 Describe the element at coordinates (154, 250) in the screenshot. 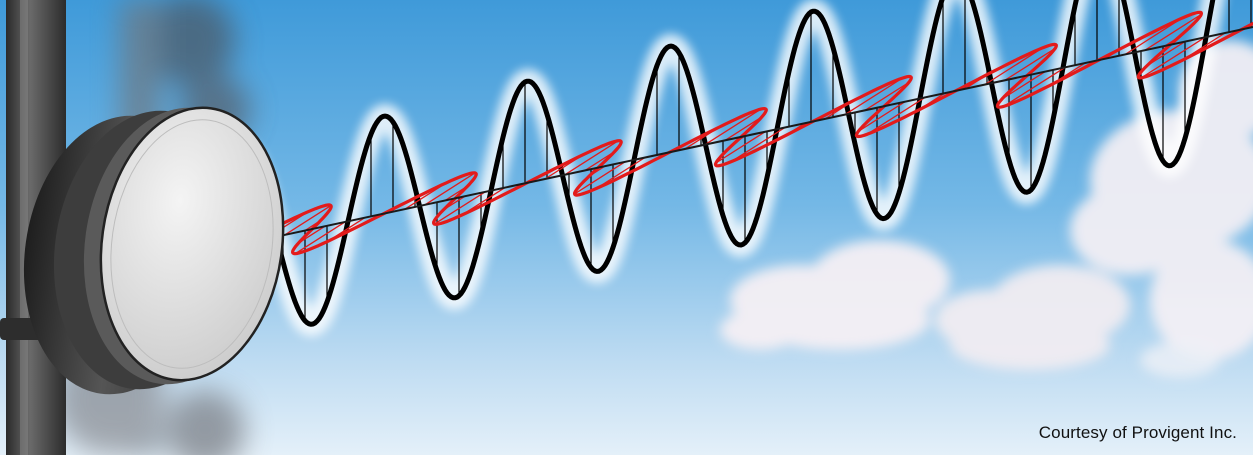

I see `antenna-icon` at that location.